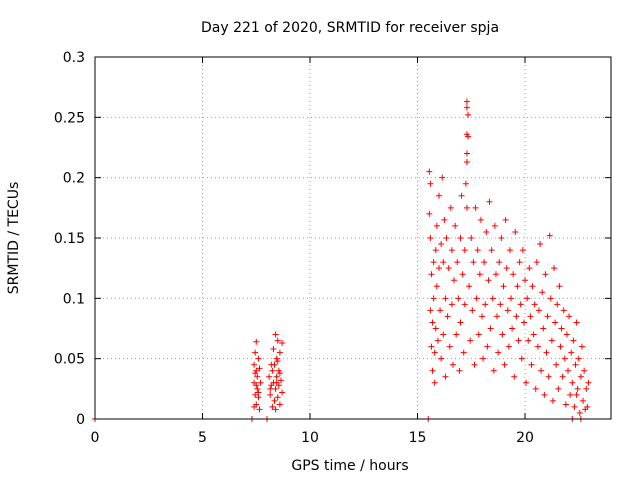 Image resolution: width=640 pixels, height=480 pixels. Describe the element at coordinates (74, 179) in the screenshot. I see `y-tick-label: 0.2` at that location.